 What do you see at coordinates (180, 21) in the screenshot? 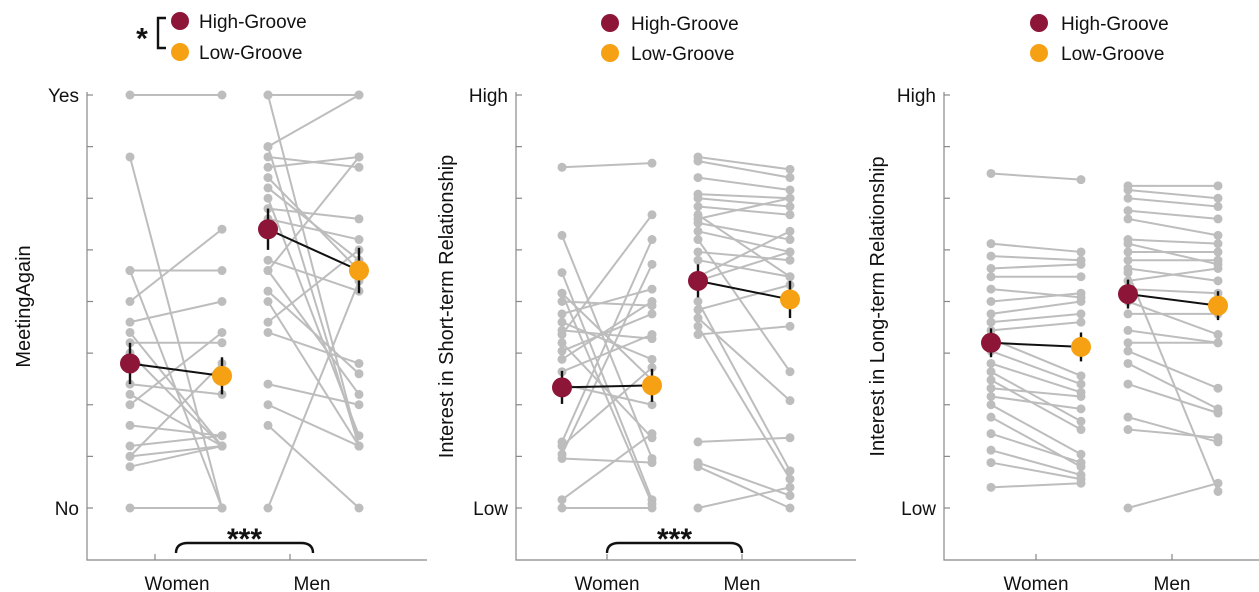
I see `legend-marker` at bounding box center [180, 21].